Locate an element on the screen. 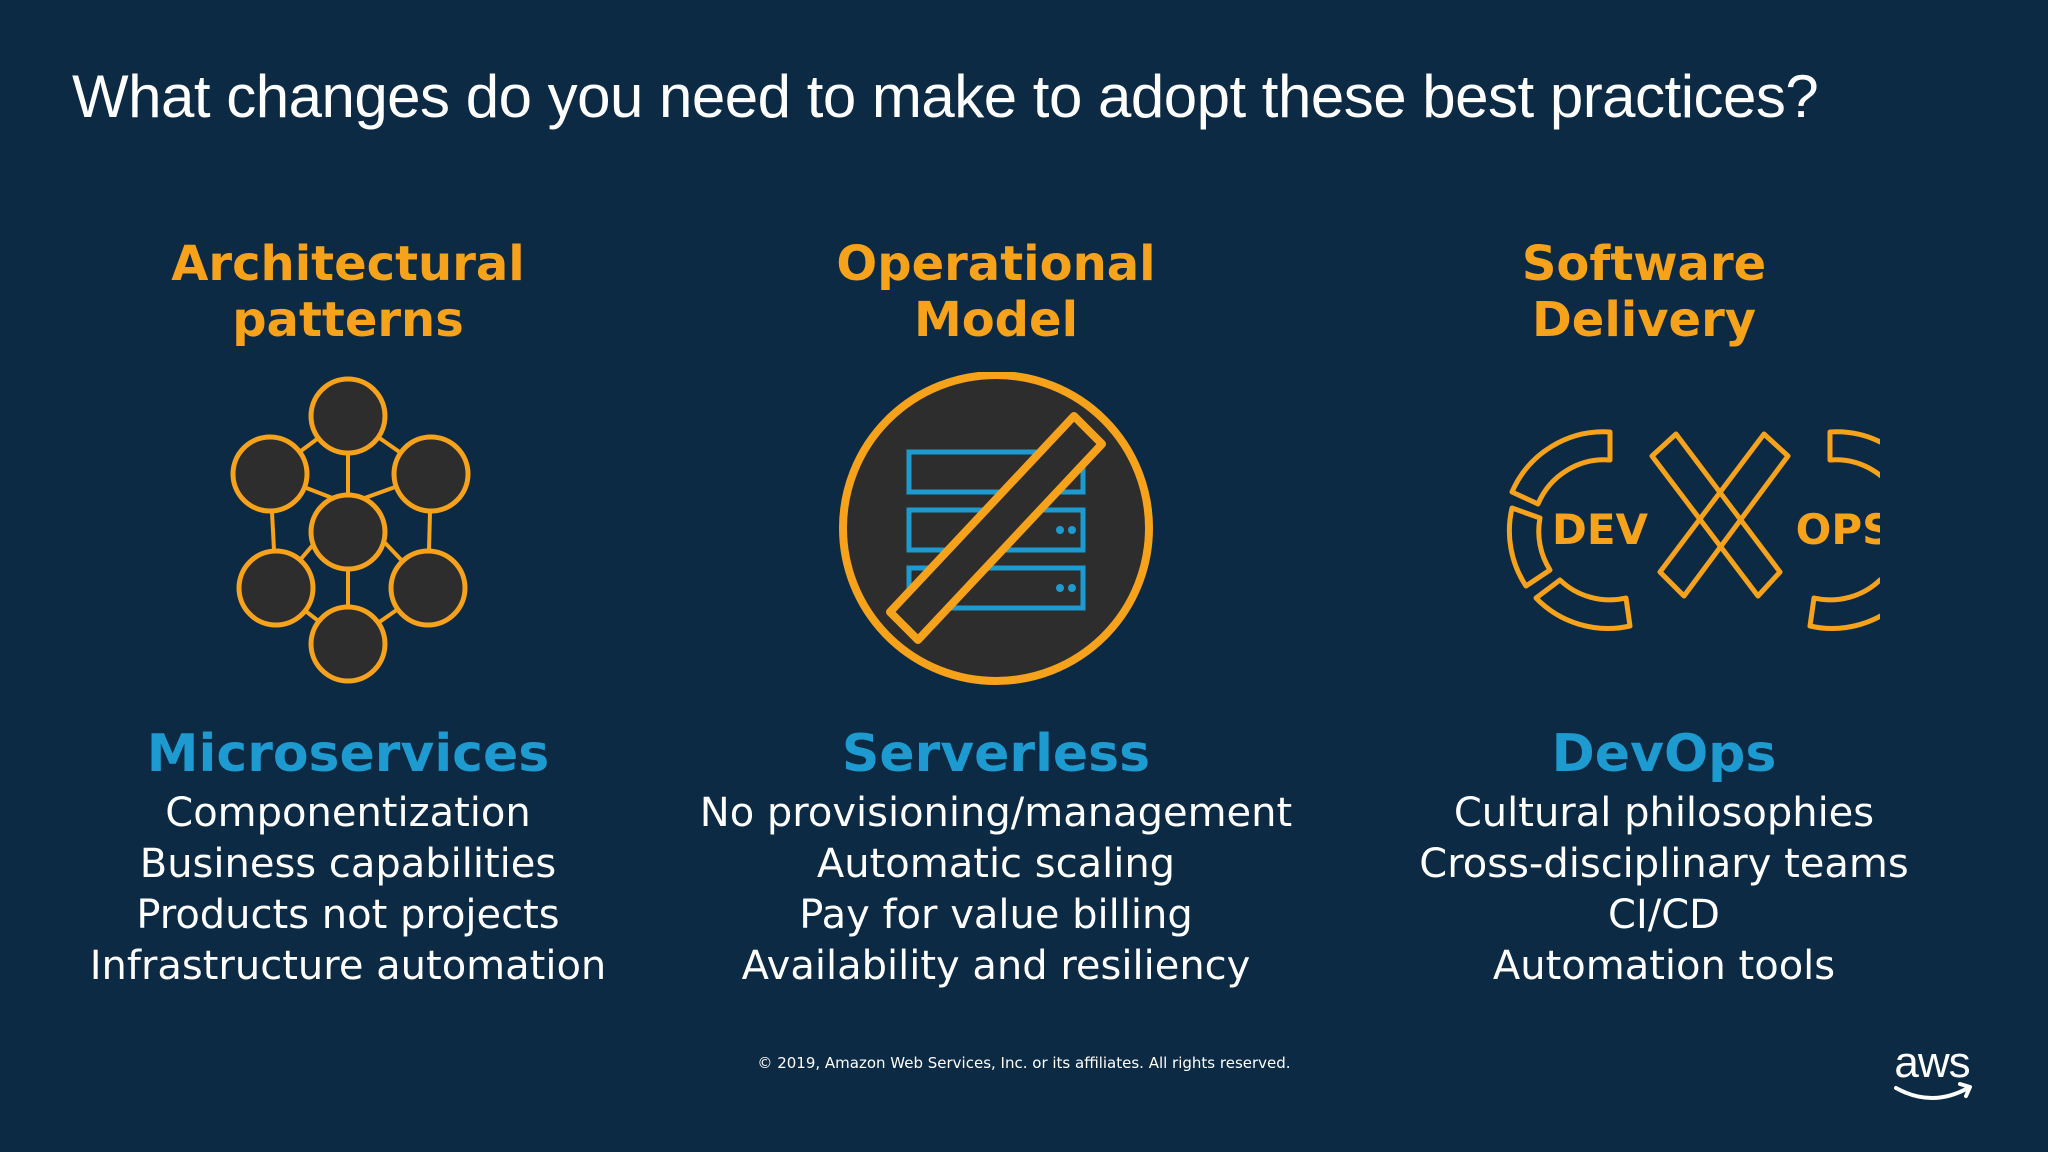  microservices-network-icon is located at coordinates (350, 530).